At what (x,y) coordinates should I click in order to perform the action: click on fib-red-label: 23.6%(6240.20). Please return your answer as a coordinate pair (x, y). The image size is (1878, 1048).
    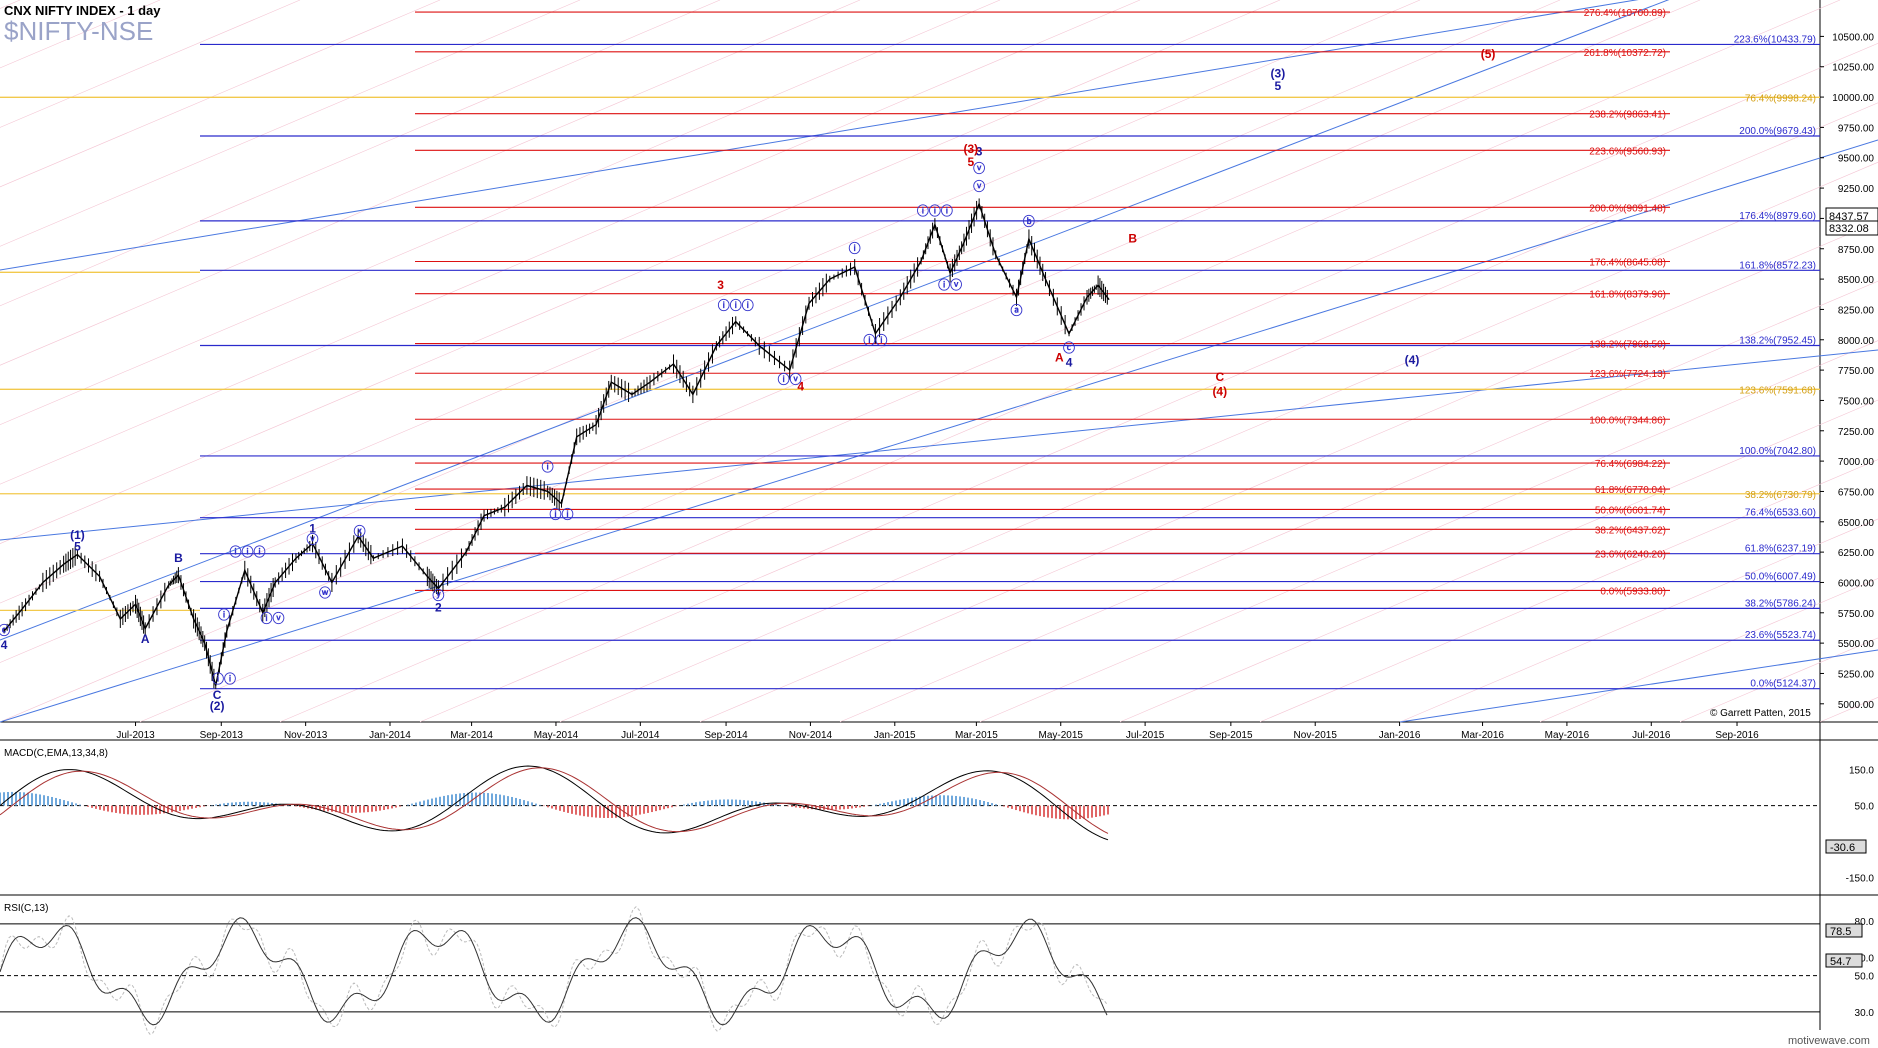
    Looking at the image, I should click on (1630, 554).